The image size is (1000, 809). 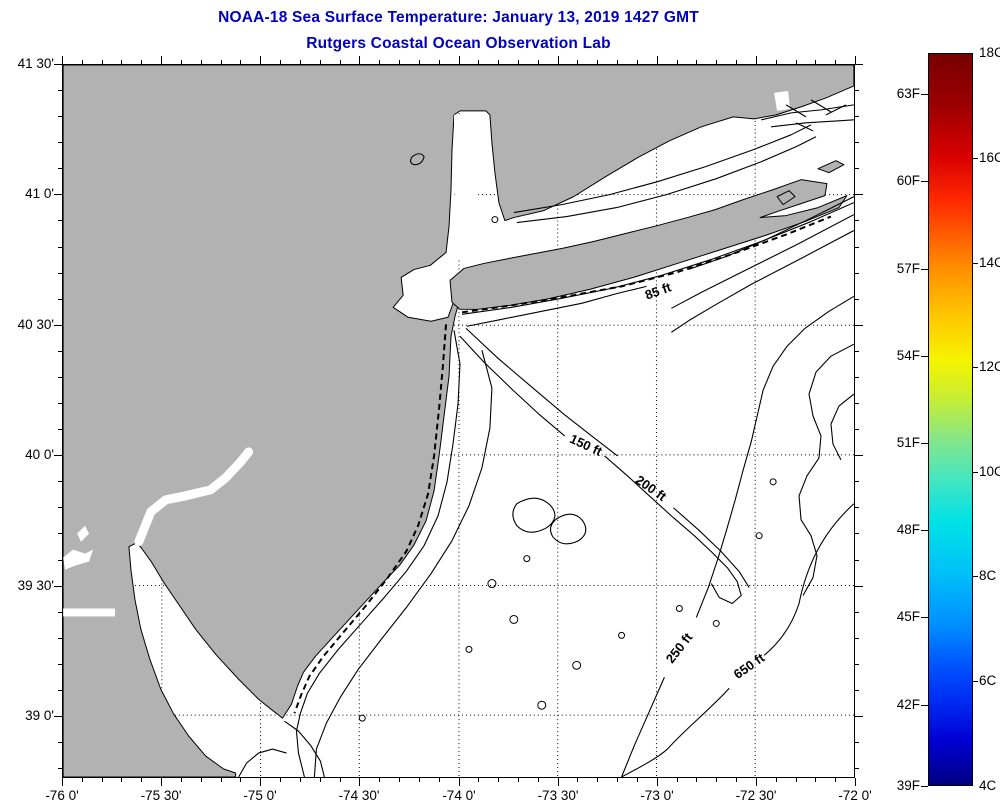 I want to click on delaware-river, so click(x=194, y=497).